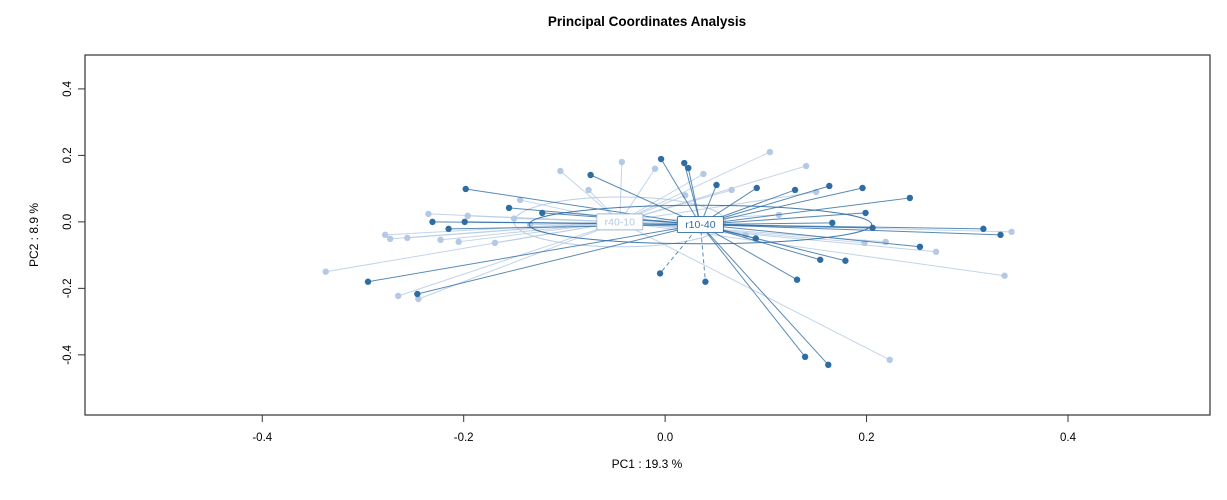 The width and height of the screenshot is (1227, 500). I want to click on x-axis-title: PC1 : 19.3 %, so click(647, 464).